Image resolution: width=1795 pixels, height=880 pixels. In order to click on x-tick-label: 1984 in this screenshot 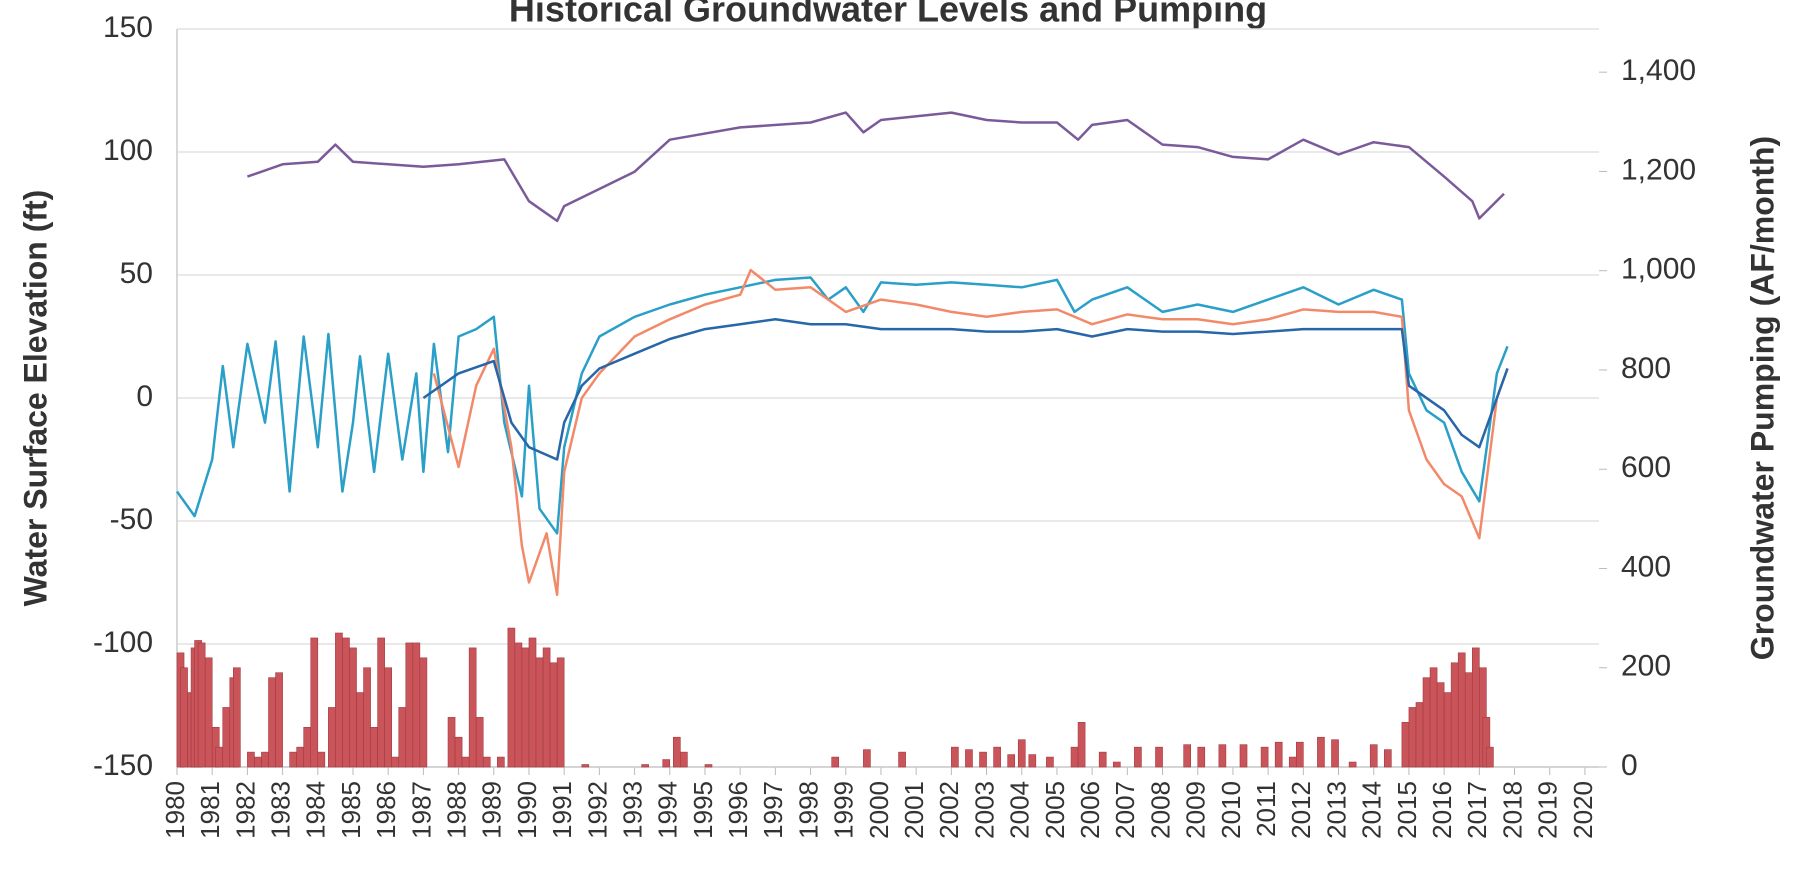, I will do `click(316, 810)`.